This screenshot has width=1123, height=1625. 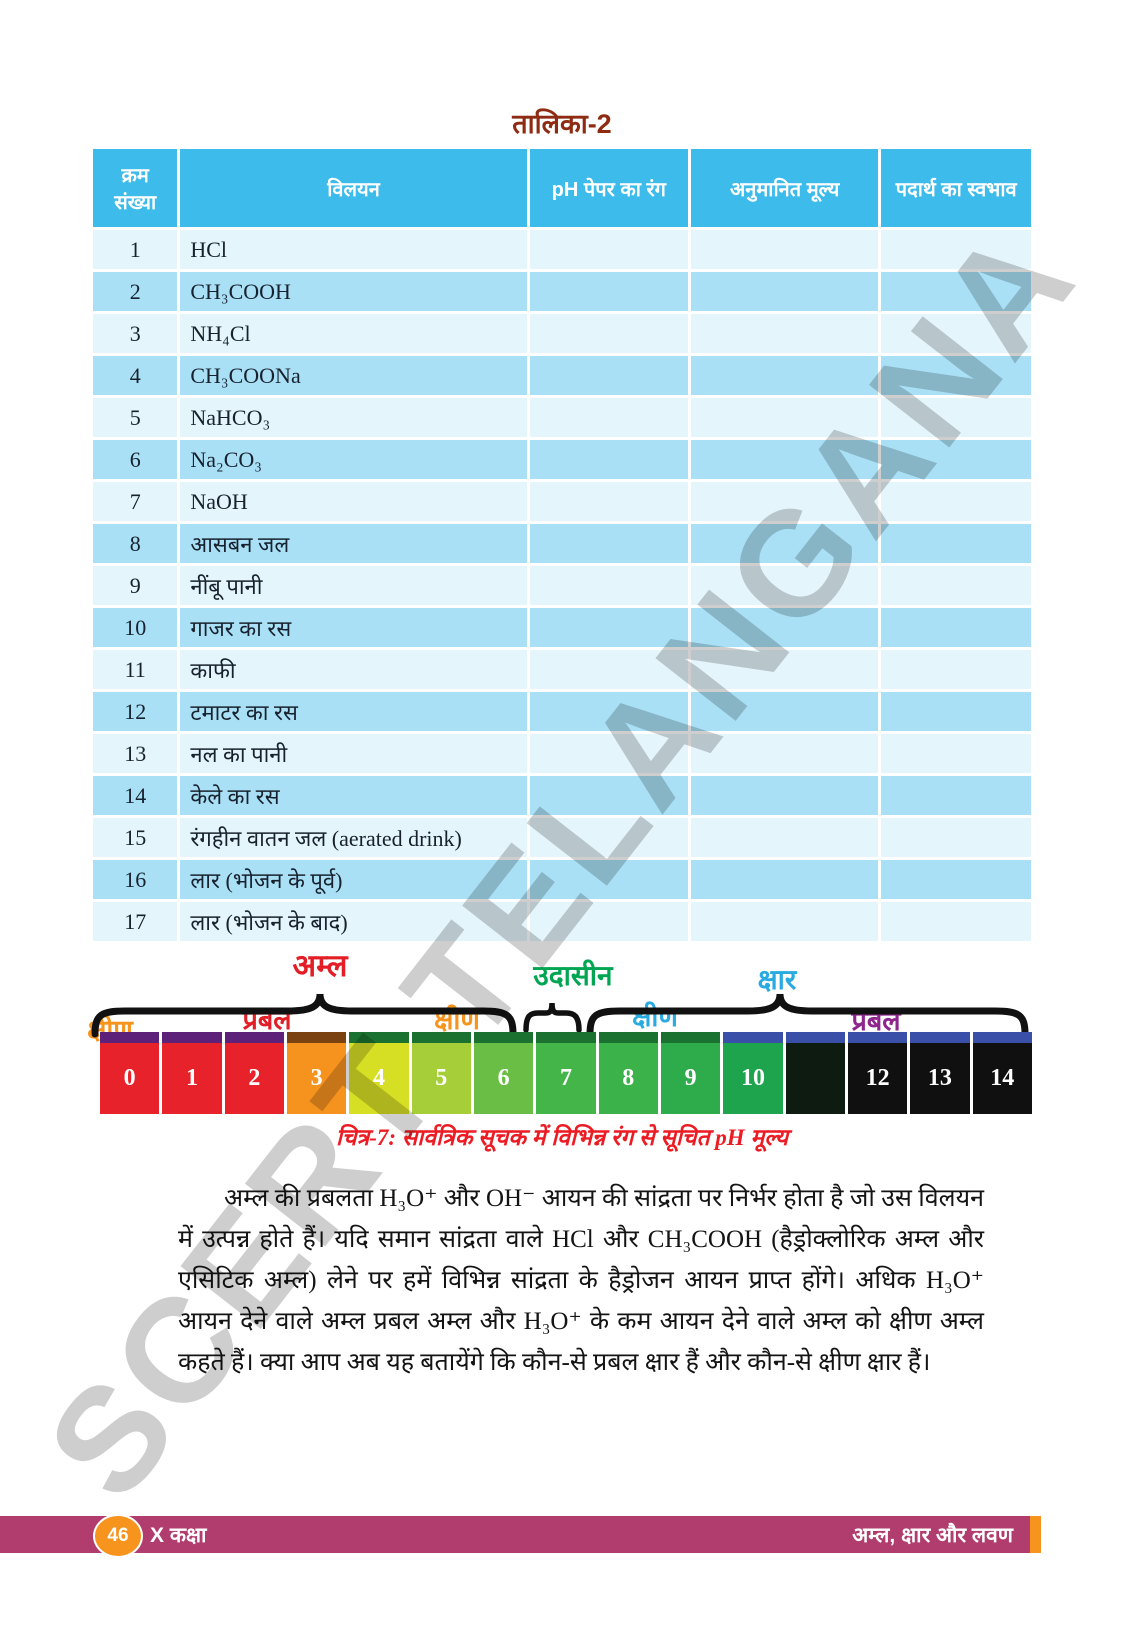 I want to click on ph-scale-box: 3, so click(x=316, y=1073).